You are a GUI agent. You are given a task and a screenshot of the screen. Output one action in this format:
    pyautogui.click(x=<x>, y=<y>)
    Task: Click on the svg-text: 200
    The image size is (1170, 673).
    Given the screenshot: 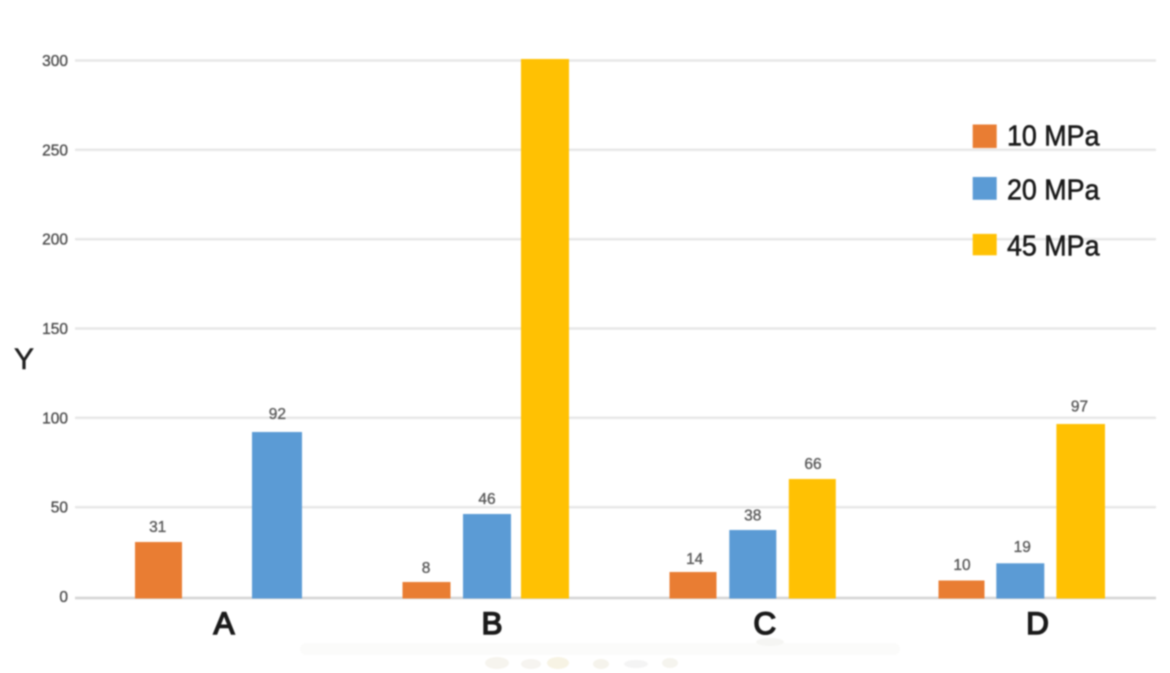 What is the action you would take?
    pyautogui.click(x=55, y=240)
    